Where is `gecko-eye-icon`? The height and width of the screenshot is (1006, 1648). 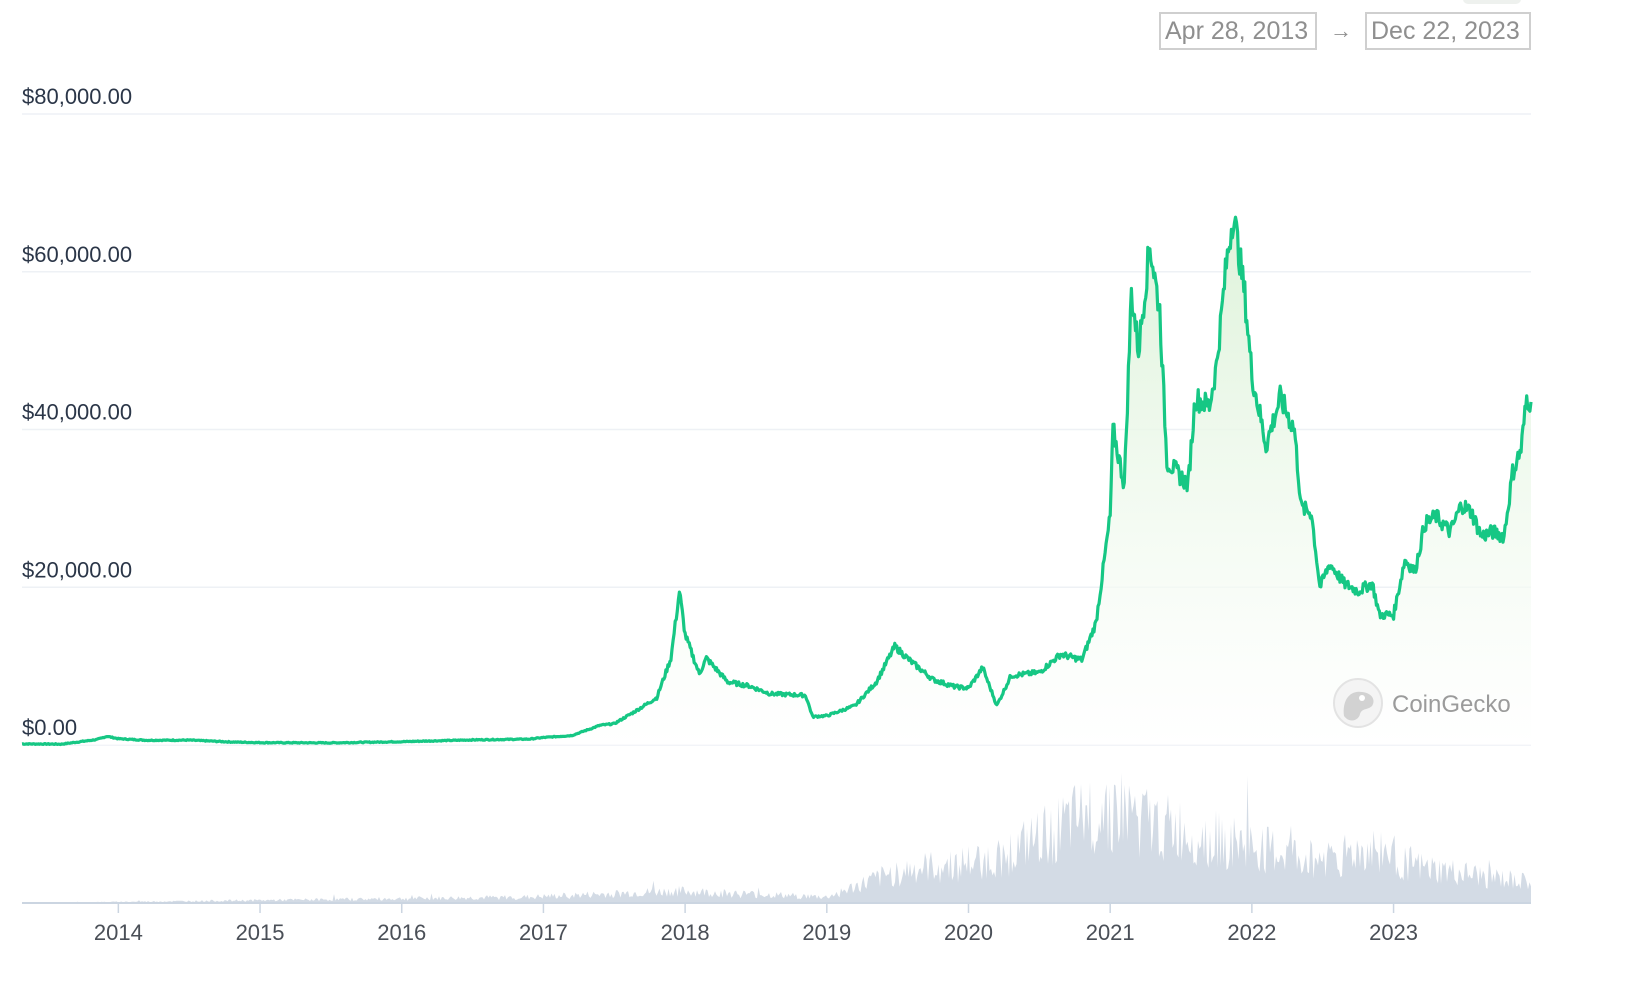 gecko-eye-icon is located at coordinates (1362, 698).